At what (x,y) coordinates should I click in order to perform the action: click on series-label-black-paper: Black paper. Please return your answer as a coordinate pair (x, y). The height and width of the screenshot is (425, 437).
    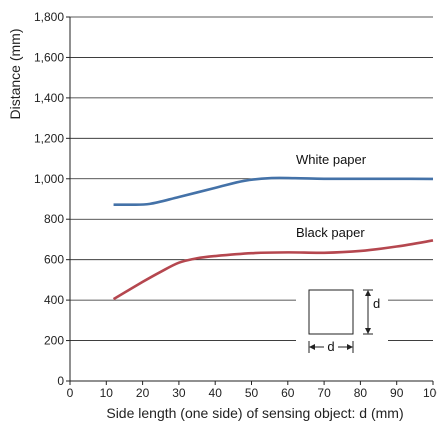
    Looking at the image, I should click on (330, 232).